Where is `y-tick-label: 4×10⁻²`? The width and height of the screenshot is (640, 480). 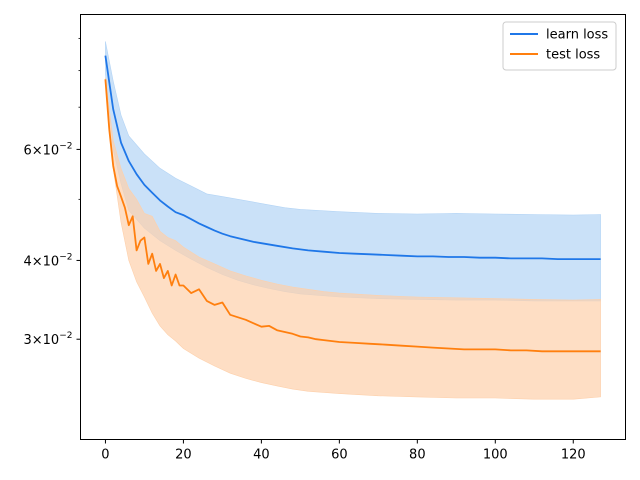 y-tick-label: 4×10⁻² is located at coordinates (48, 260).